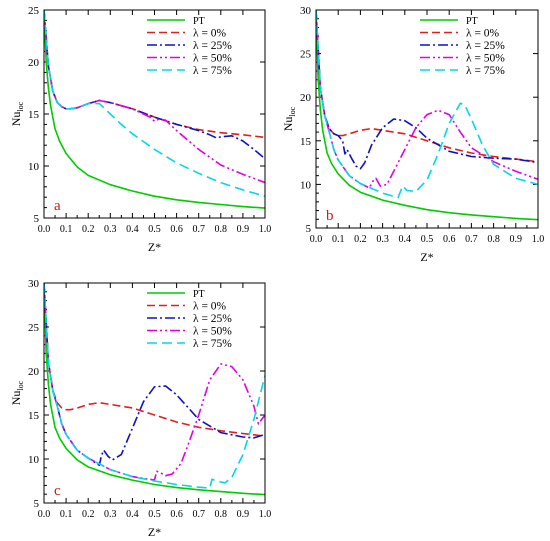 This screenshot has height=541, width=550. What do you see at coordinates (330, 216) in the screenshot?
I see `panel-label: b` at bounding box center [330, 216].